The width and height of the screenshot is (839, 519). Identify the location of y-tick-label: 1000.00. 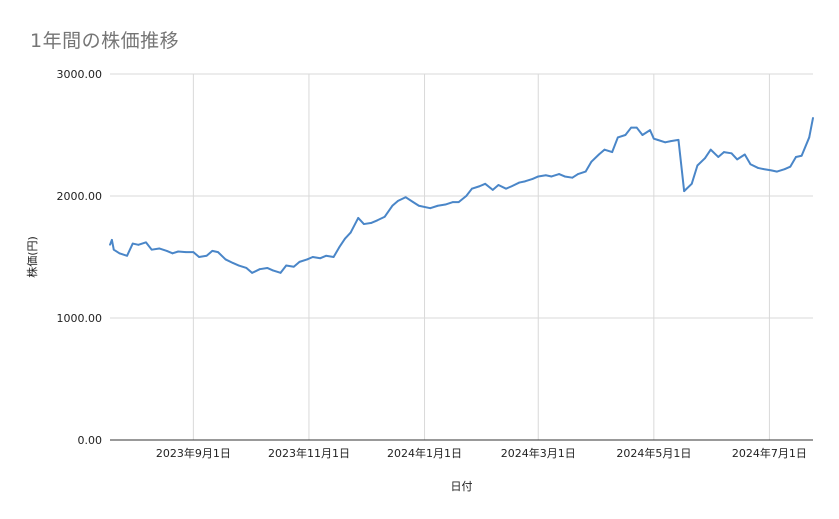
(80, 318).